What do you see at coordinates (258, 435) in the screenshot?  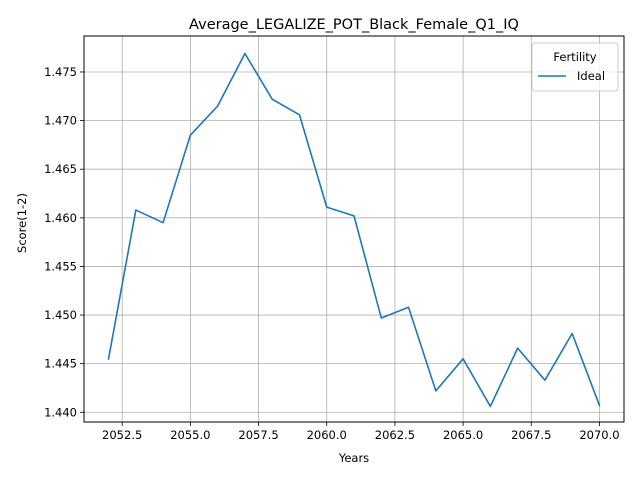 I see `x-tick-label: 2057.5` at bounding box center [258, 435].